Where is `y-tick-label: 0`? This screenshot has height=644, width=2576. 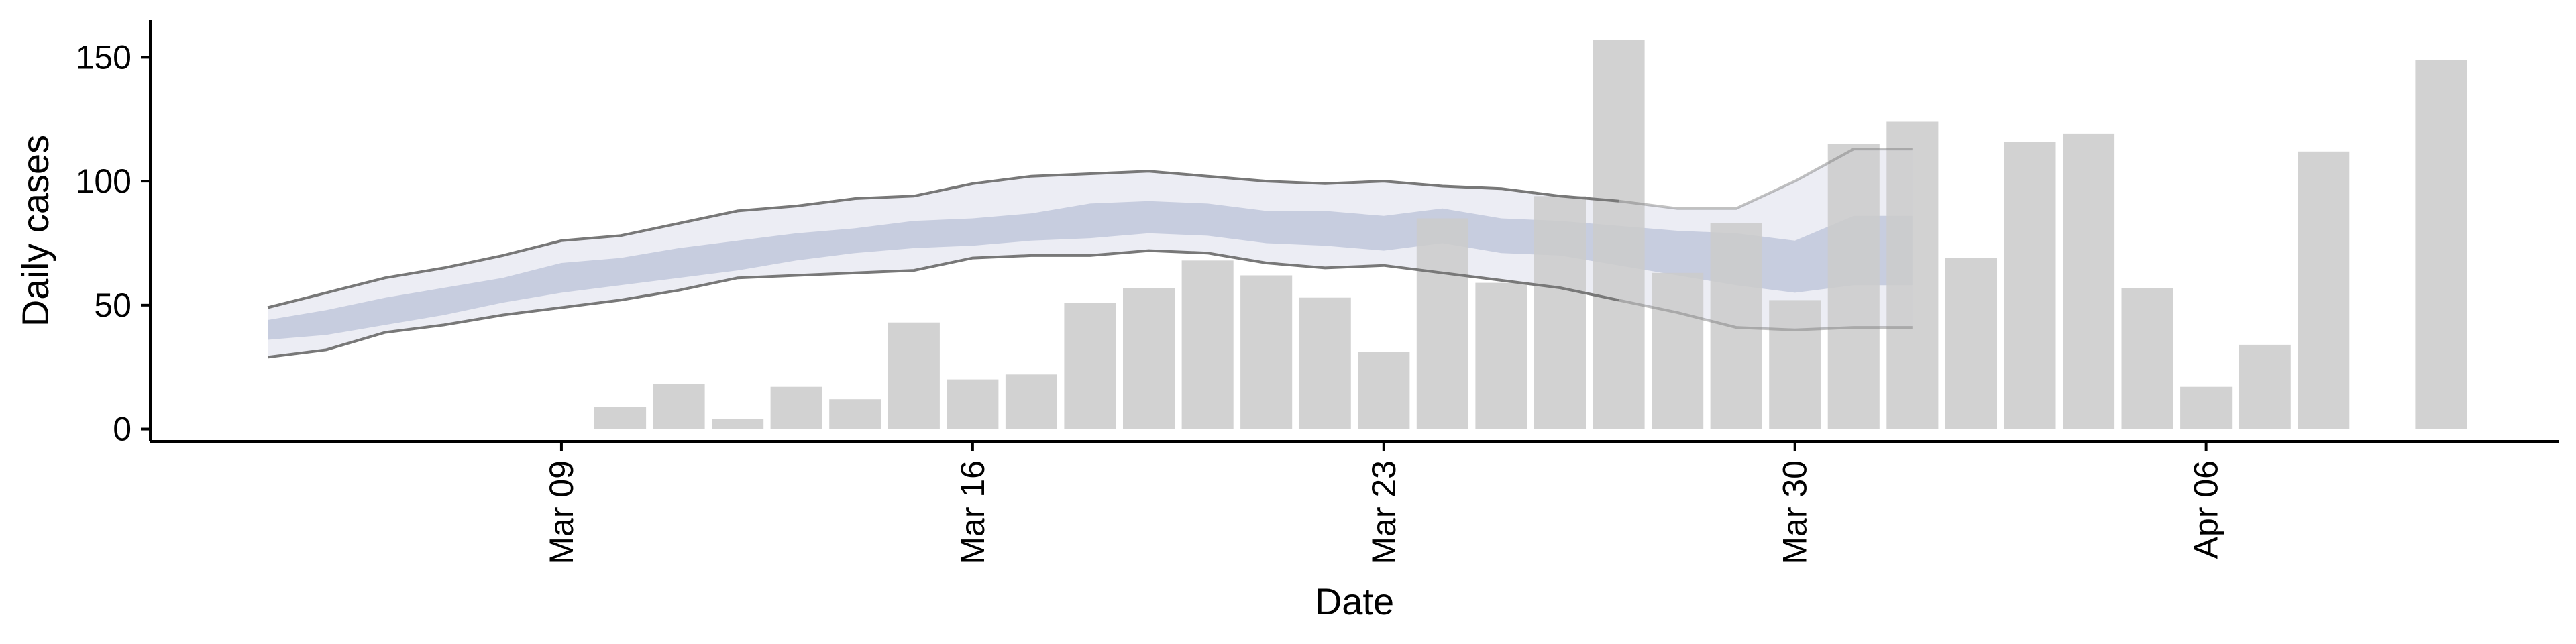
y-tick-label: 0 is located at coordinates (122, 429).